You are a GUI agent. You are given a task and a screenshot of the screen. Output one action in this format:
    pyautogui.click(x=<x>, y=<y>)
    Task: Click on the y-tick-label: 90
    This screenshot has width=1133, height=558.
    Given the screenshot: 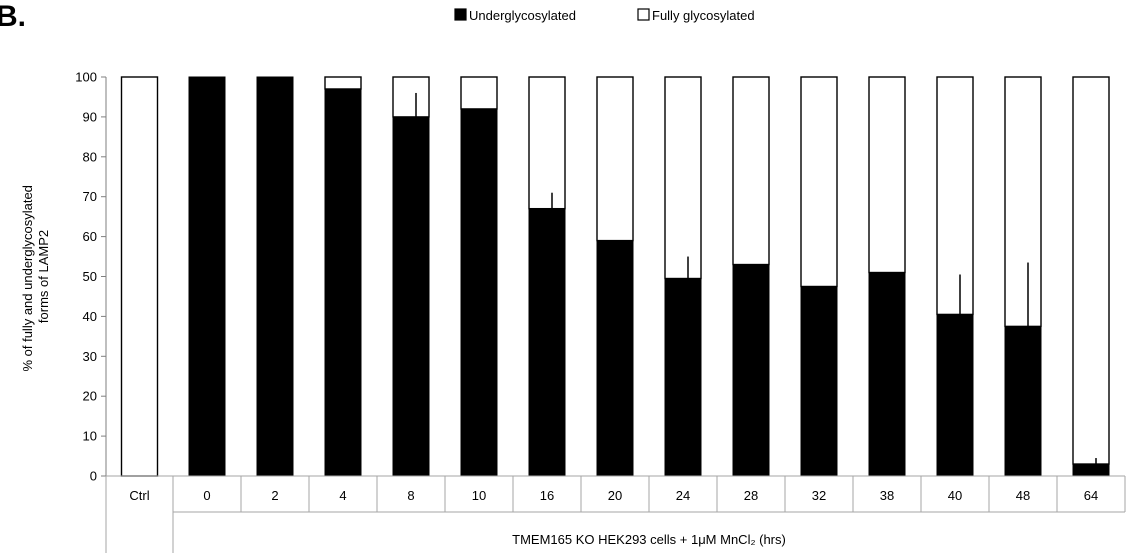 What is the action you would take?
    pyautogui.click(x=90, y=116)
    